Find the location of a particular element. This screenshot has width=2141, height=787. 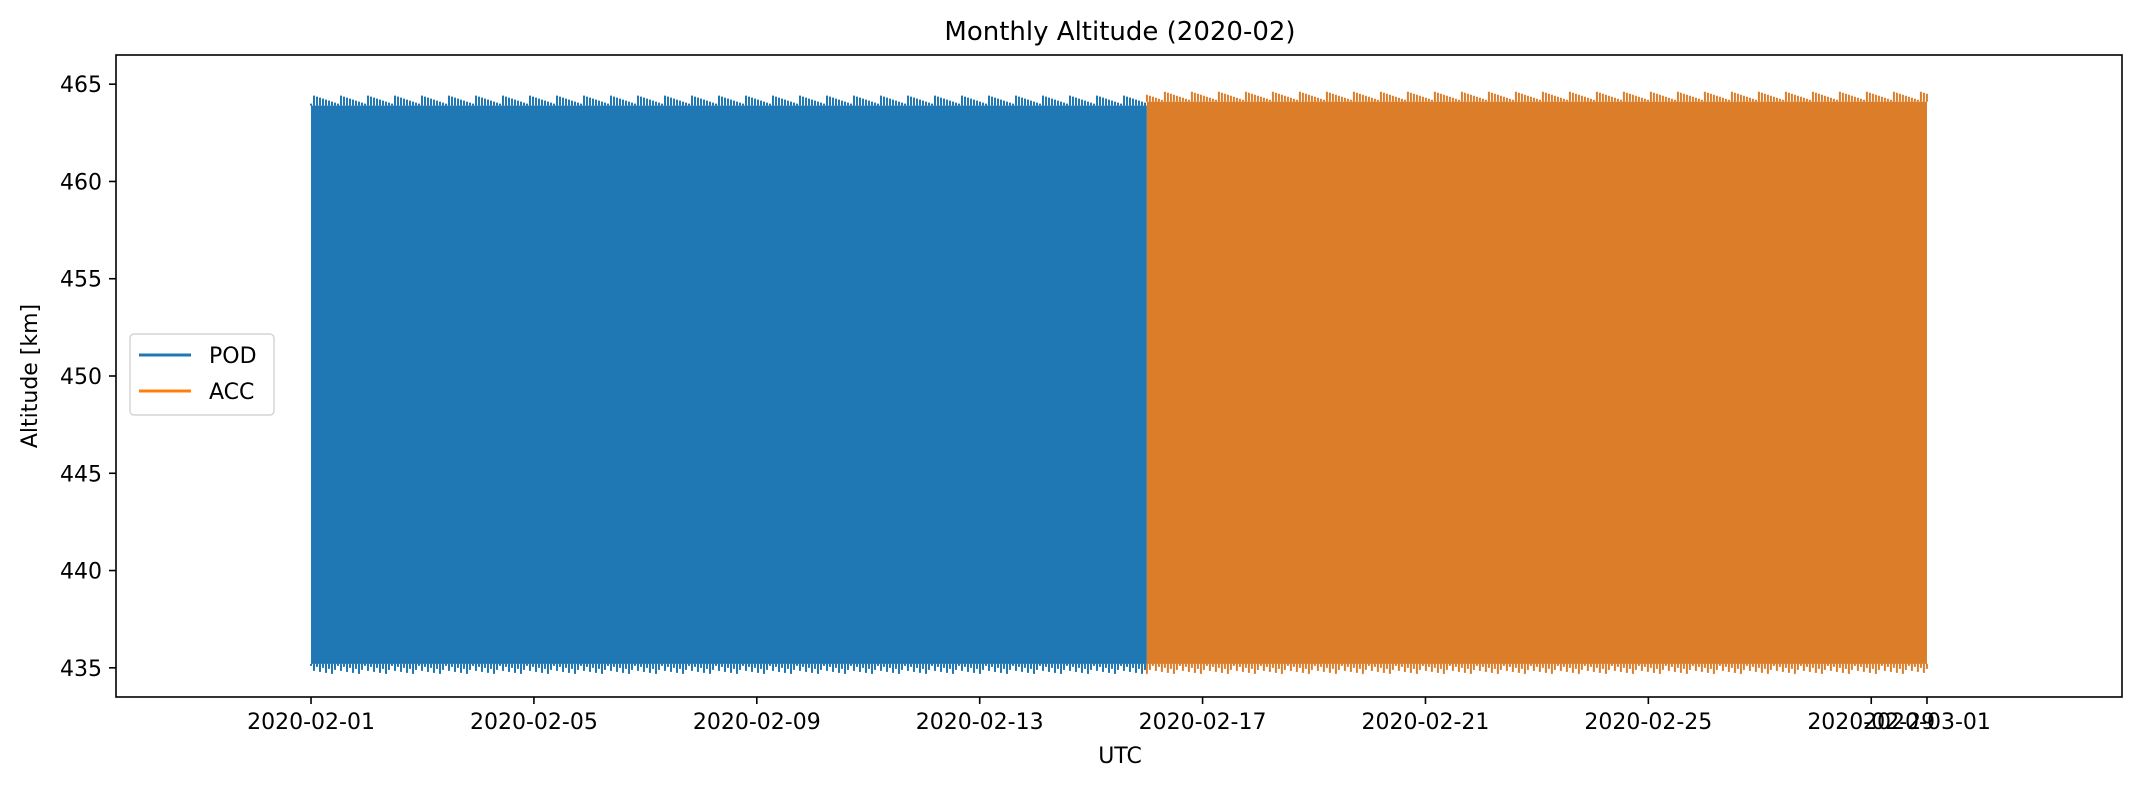

legend-label-acc: ACC is located at coordinates (231, 392).